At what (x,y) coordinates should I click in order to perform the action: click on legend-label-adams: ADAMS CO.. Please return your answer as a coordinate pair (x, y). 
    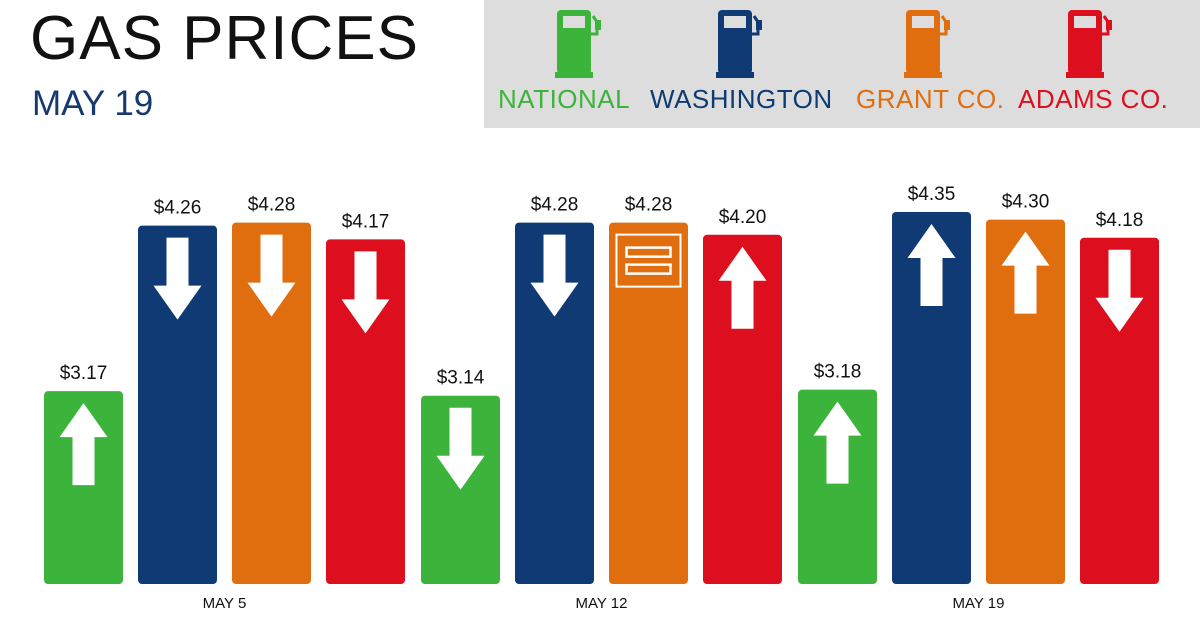
    Looking at the image, I should click on (1093, 99).